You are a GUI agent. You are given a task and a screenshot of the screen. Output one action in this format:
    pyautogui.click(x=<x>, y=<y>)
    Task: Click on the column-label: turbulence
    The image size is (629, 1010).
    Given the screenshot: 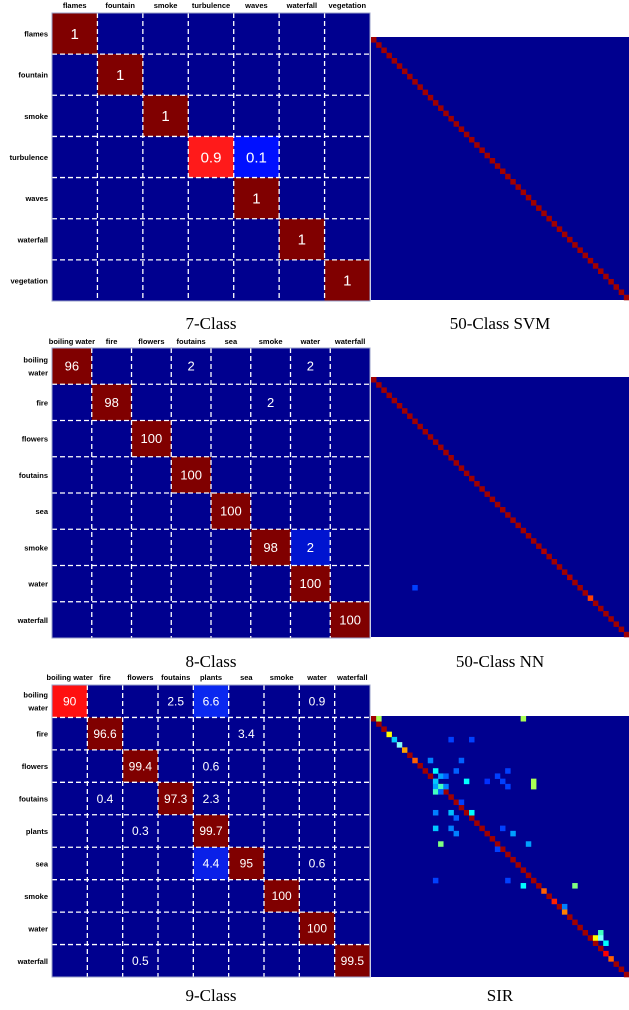 What is the action you would take?
    pyautogui.click(x=211, y=5)
    